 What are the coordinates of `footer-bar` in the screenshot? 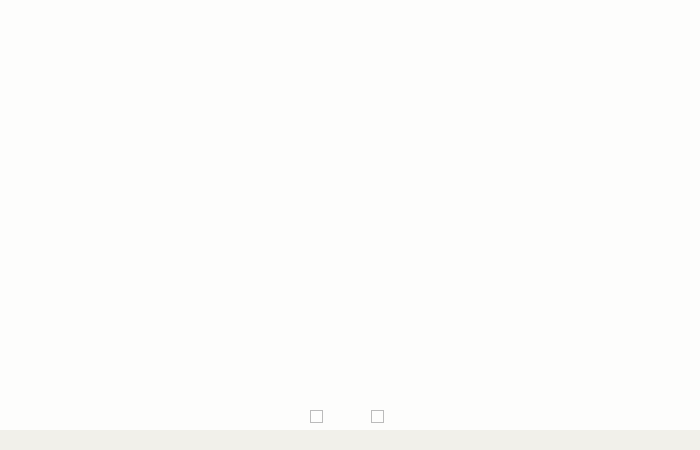 It's located at (350, 440).